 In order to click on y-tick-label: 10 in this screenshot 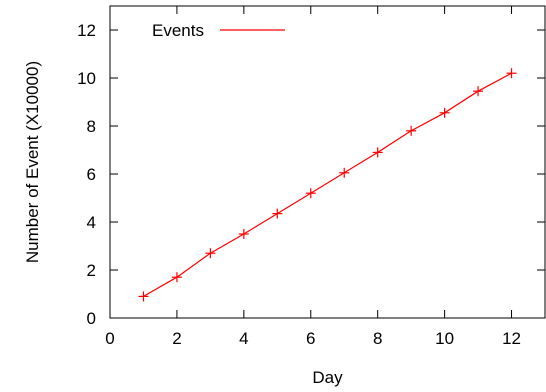, I will do `click(86, 78)`.